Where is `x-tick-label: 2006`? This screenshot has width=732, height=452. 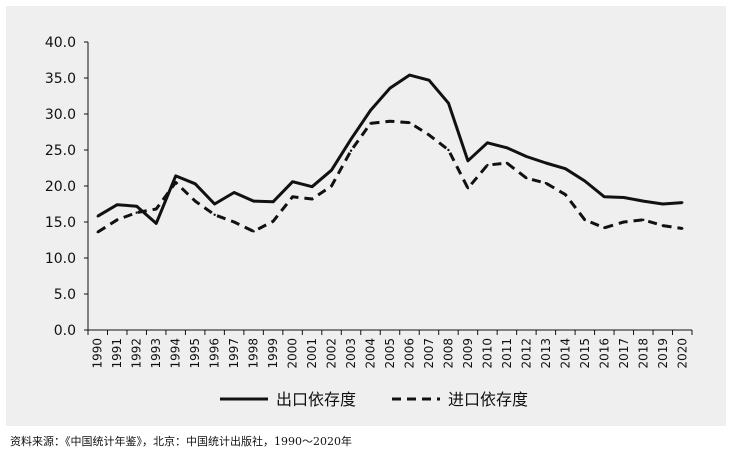 x-tick-label: 2006 is located at coordinates (409, 353).